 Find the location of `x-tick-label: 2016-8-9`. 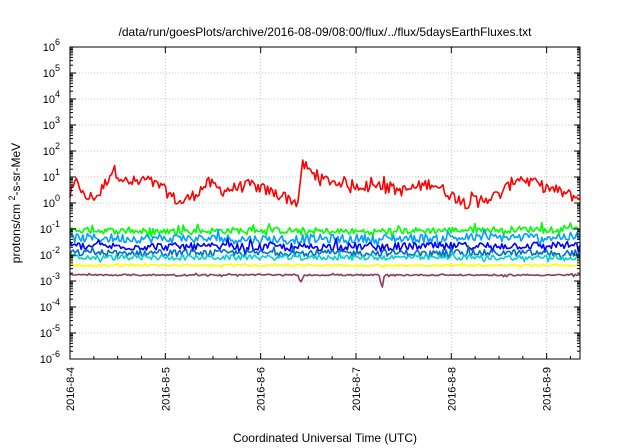

x-tick-label: 2016-8-9 is located at coordinates (548, 389).